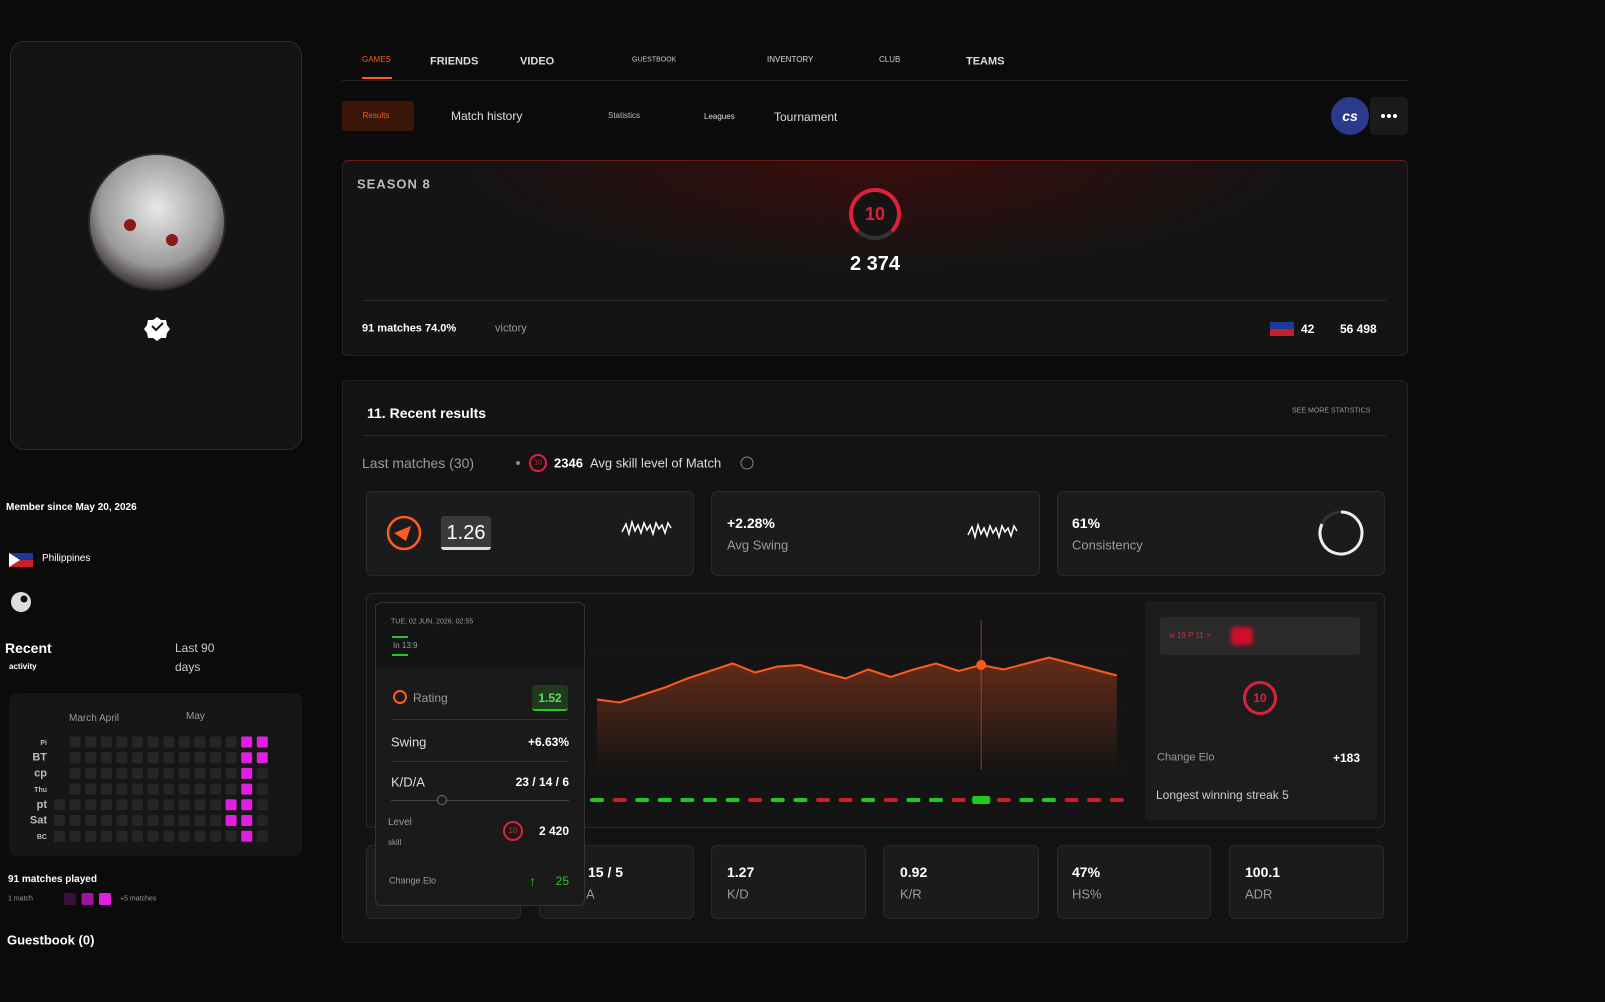 Image resolution: width=1605 pixels, height=1002 pixels. Describe the element at coordinates (542, 782) in the screenshot. I see `value: 23 / 14 / 6` at that location.